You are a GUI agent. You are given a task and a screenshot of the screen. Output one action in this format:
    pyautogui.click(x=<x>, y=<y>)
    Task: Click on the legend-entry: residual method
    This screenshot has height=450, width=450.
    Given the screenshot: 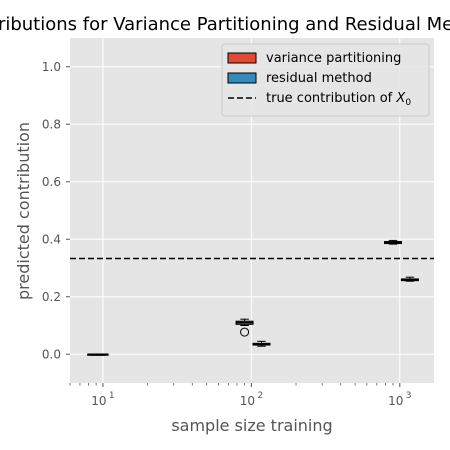 What is the action you would take?
    pyautogui.click(x=319, y=78)
    